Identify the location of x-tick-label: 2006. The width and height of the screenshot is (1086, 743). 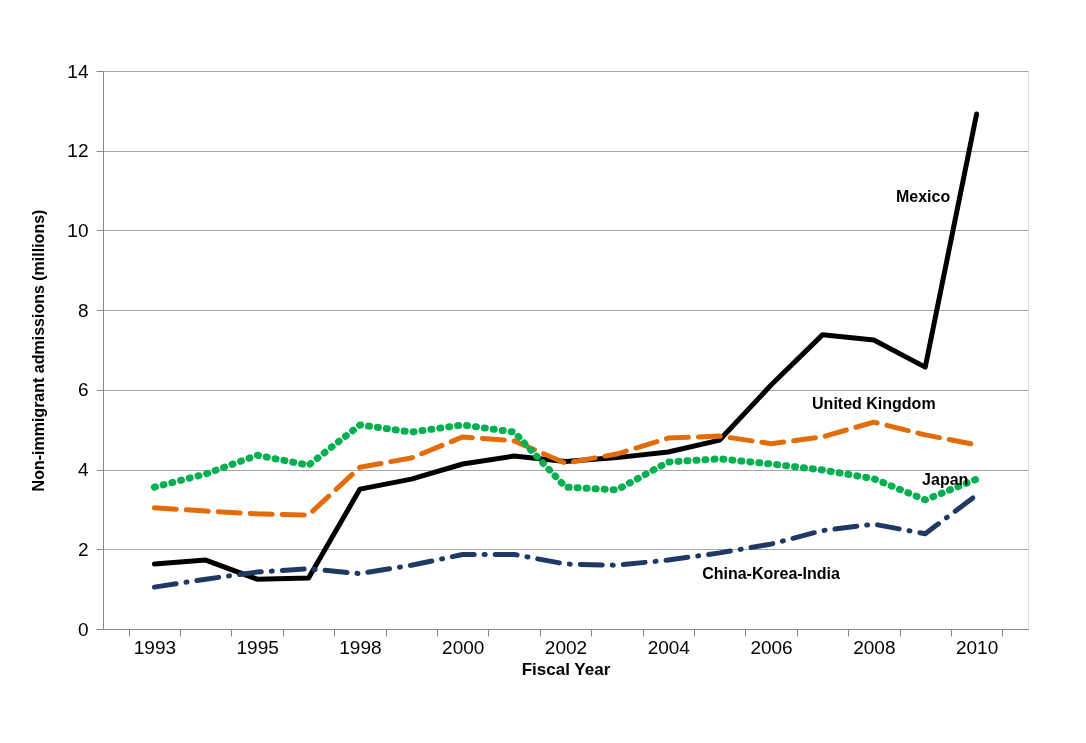
(771, 647).